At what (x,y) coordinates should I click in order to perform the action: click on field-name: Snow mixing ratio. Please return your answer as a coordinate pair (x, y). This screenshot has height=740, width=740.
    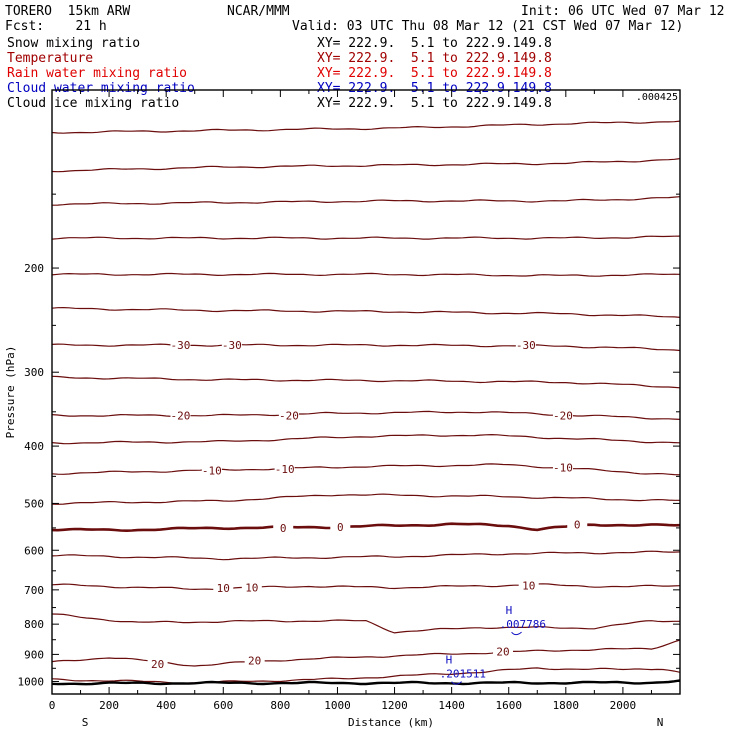
    Looking at the image, I should click on (74, 43).